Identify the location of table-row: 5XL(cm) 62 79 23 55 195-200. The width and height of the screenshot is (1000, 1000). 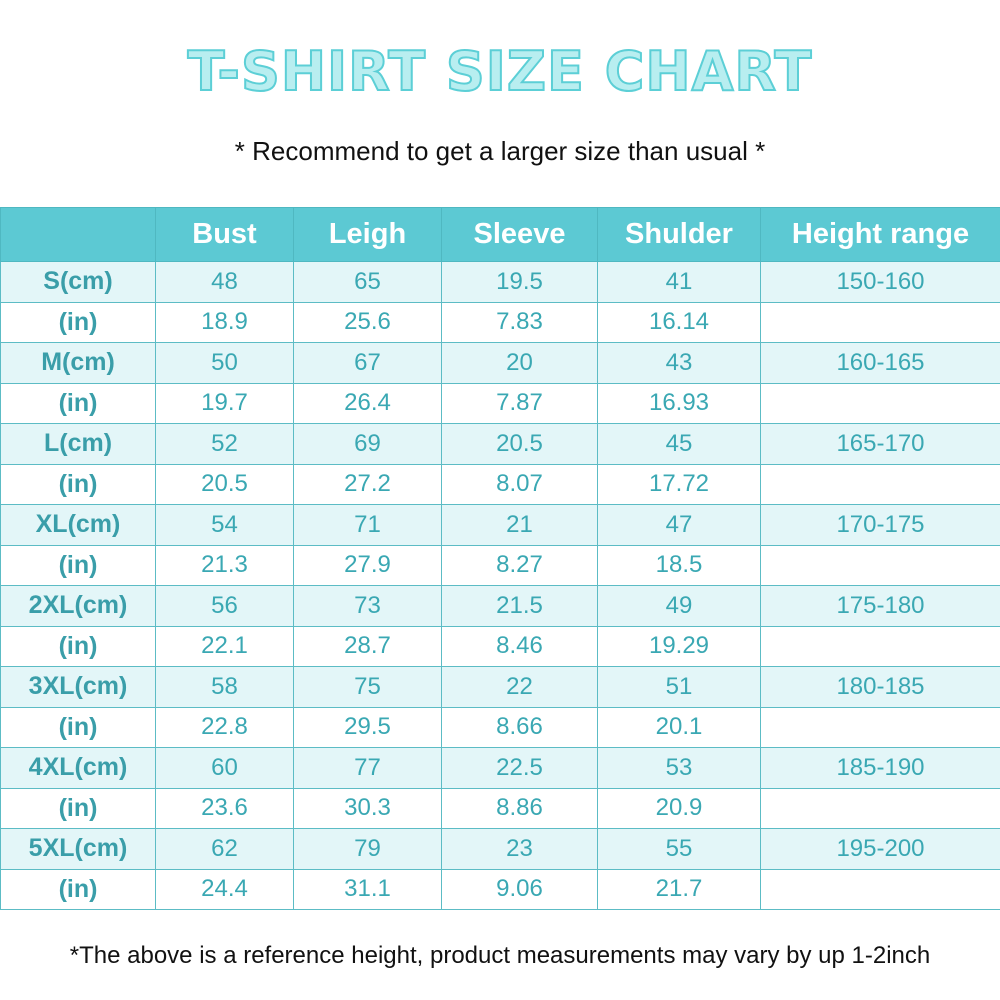
(500, 849).